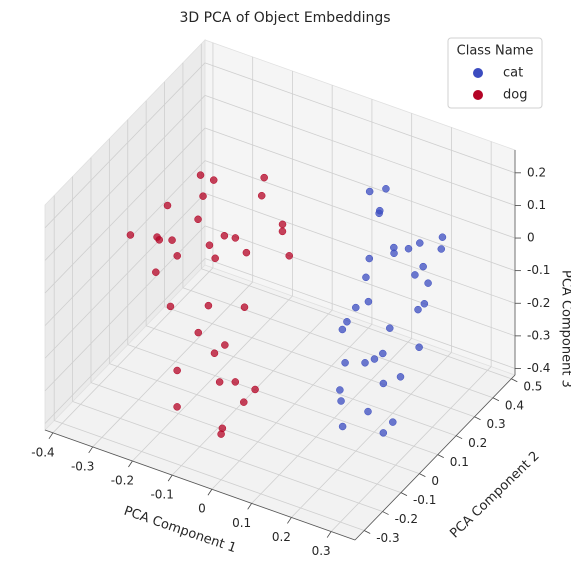  Describe the element at coordinates (424, 500) in the screenshot. I see `y-tick-label: -0.1` at that location.